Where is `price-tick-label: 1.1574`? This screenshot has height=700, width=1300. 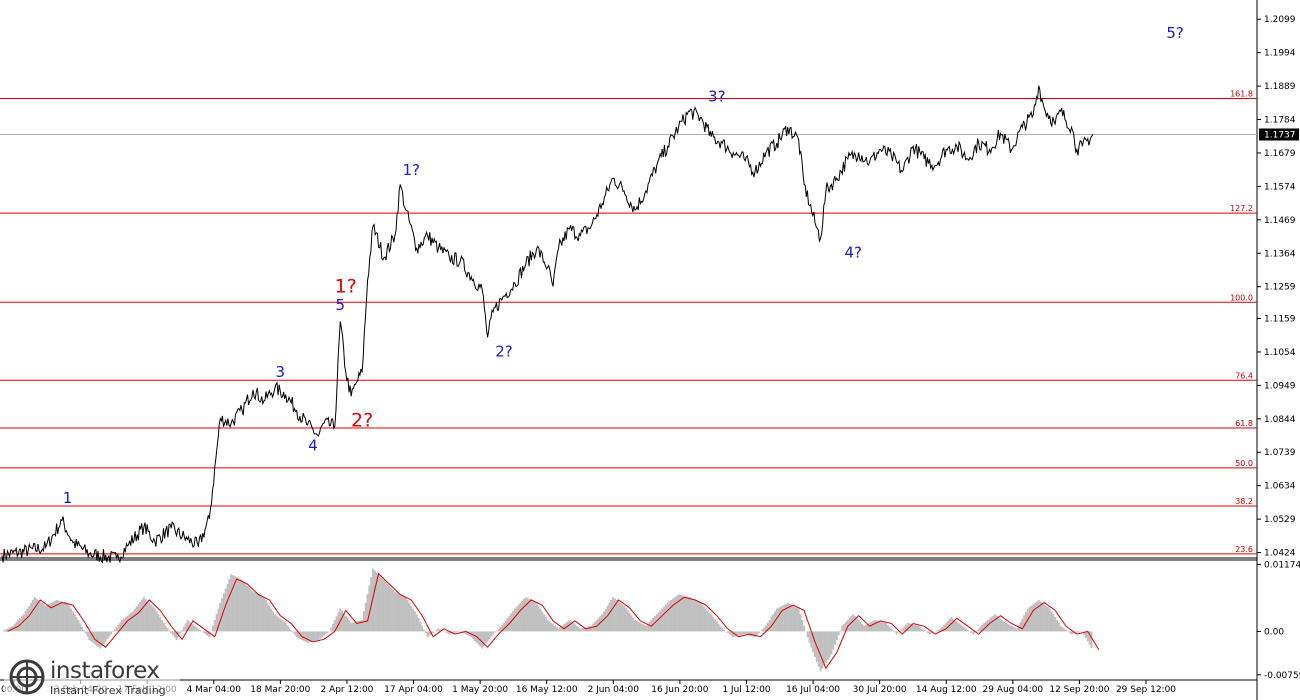 price-tick-label: 1.1574 is located at coordinates (1280, 187).